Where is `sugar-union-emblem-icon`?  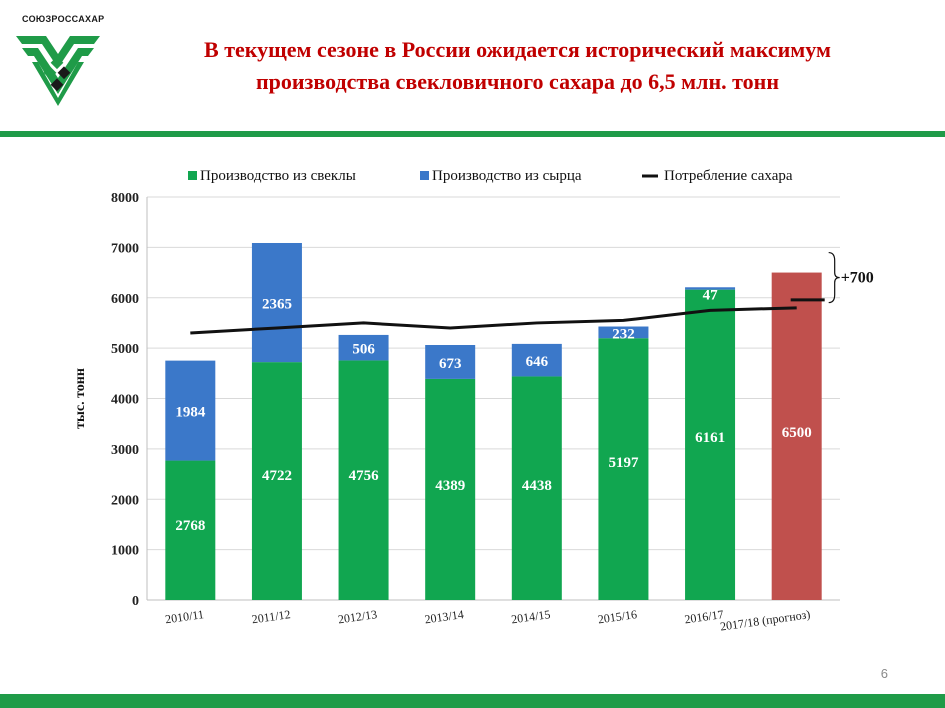
sugar-union-emblem-icon is located at coordinates (58, 71).